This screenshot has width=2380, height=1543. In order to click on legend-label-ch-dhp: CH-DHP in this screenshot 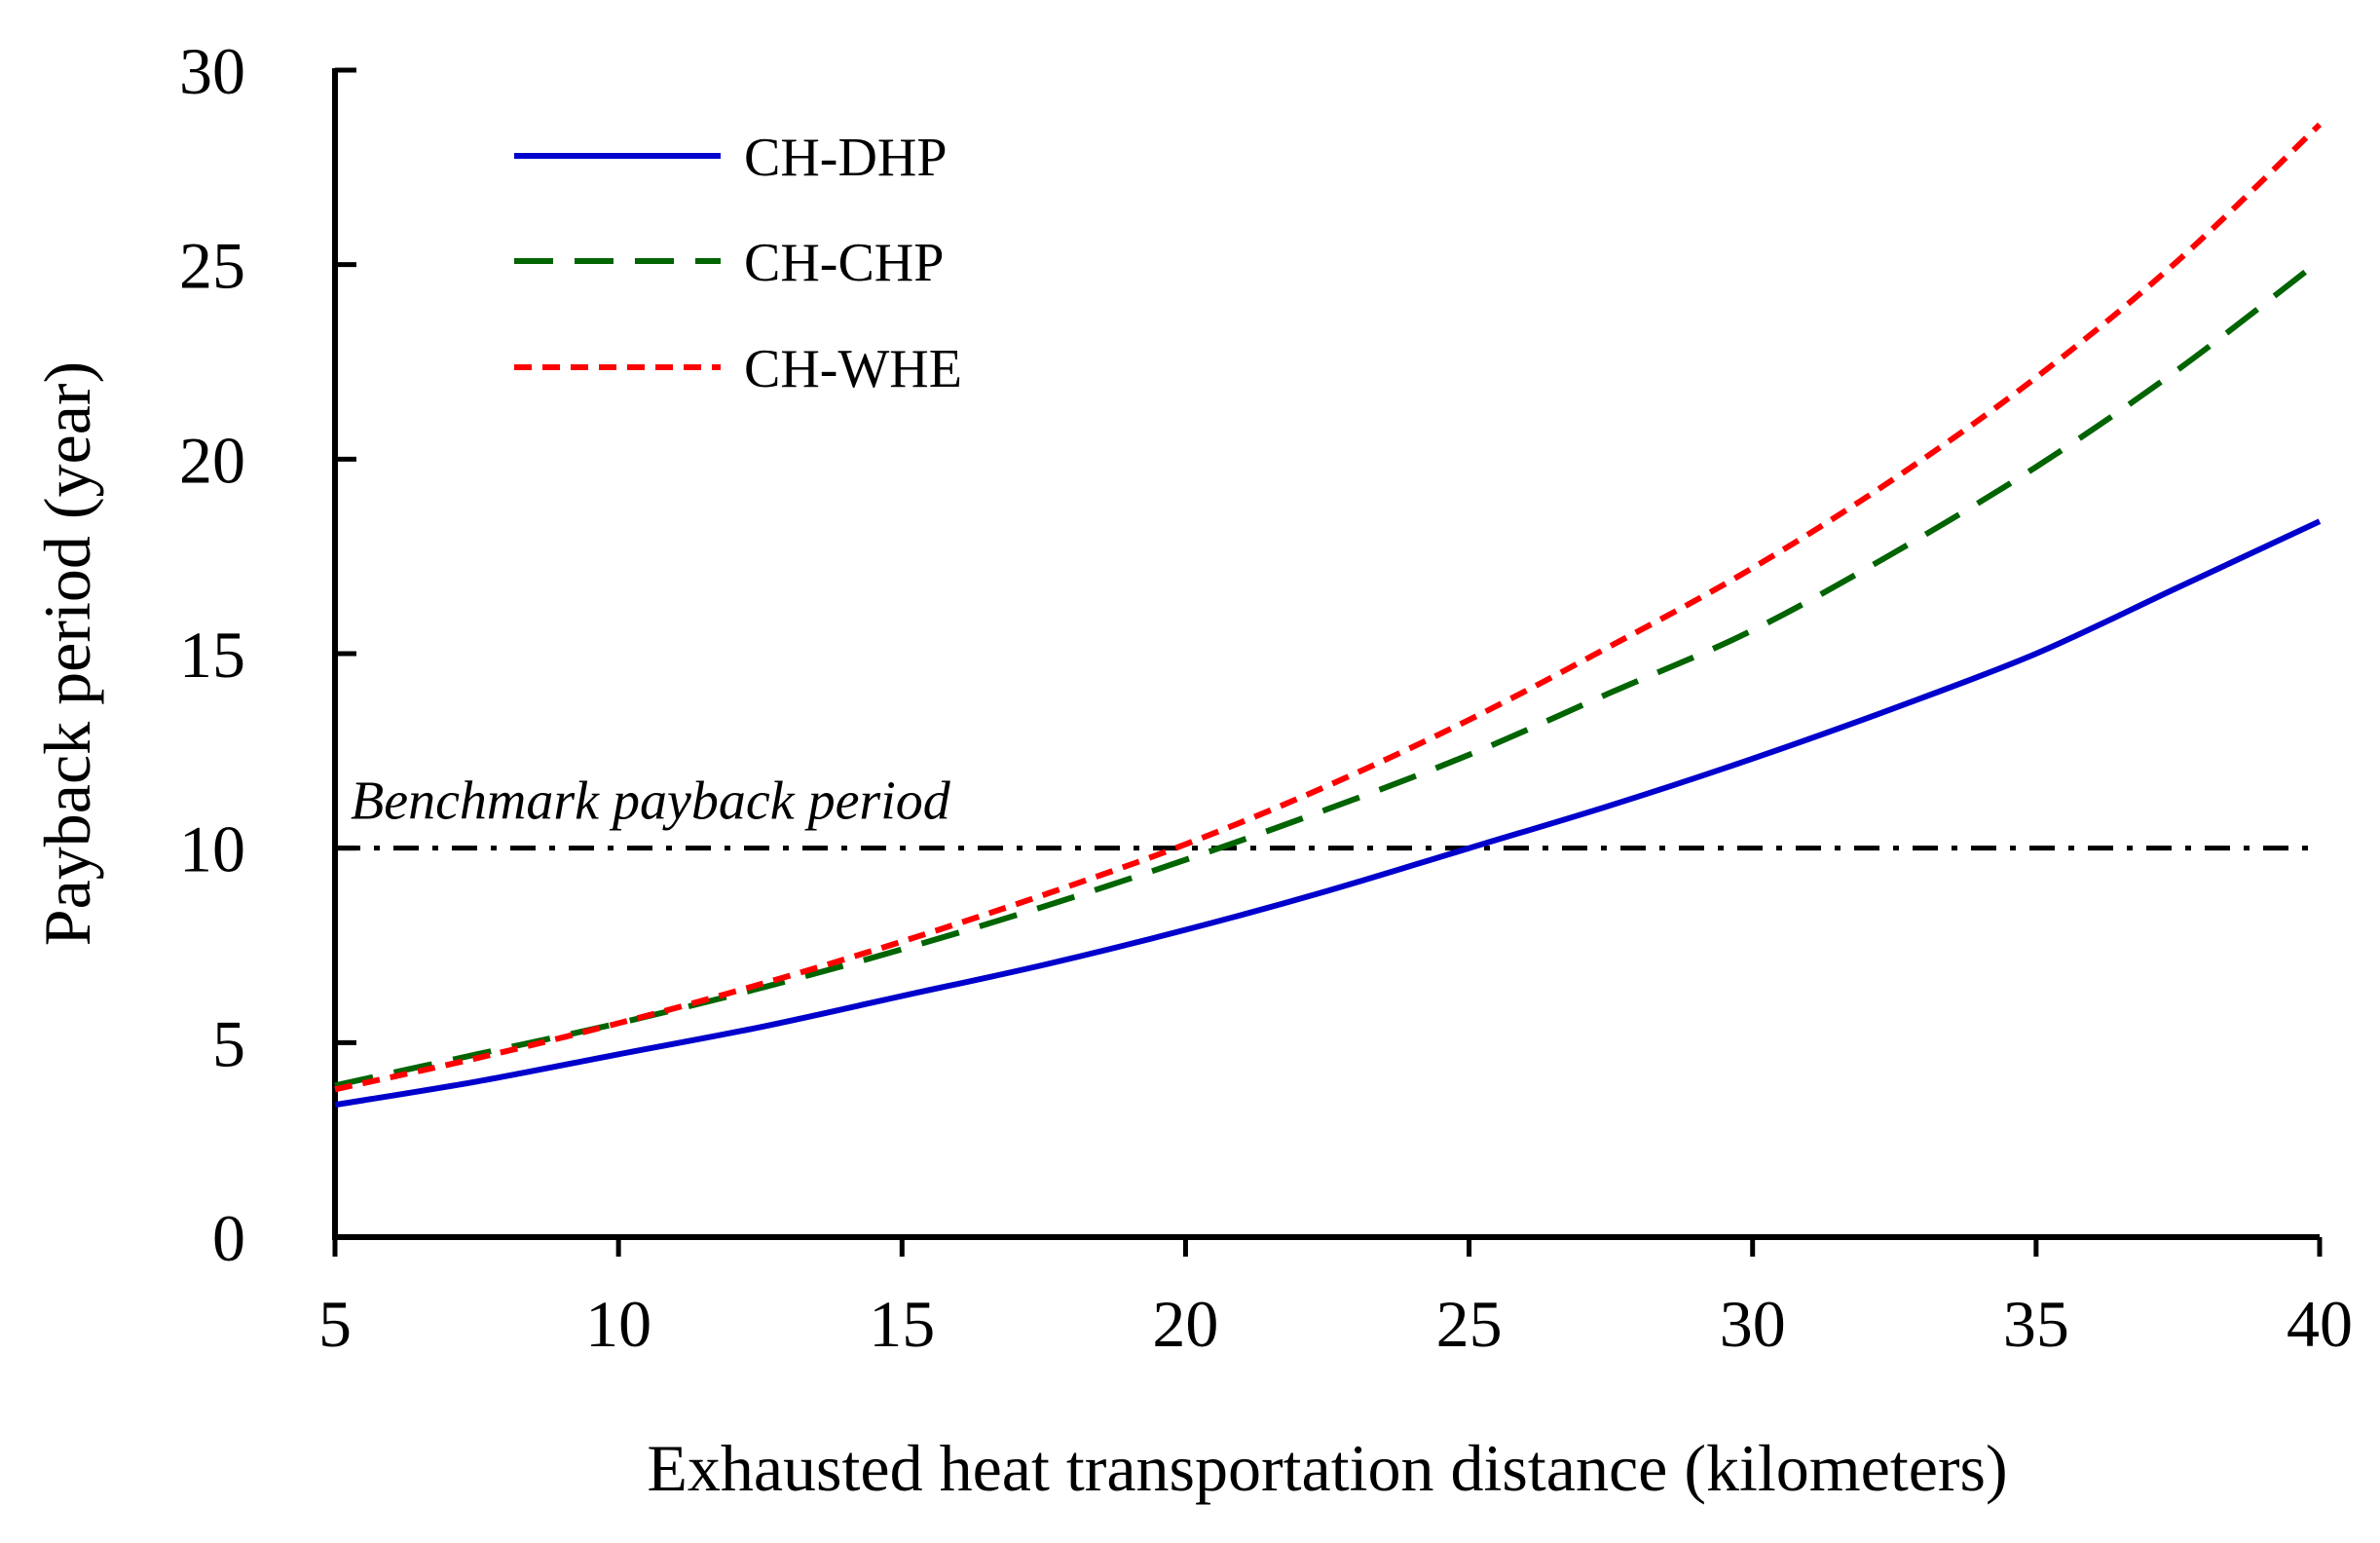, I will do `click(845, 158)`.